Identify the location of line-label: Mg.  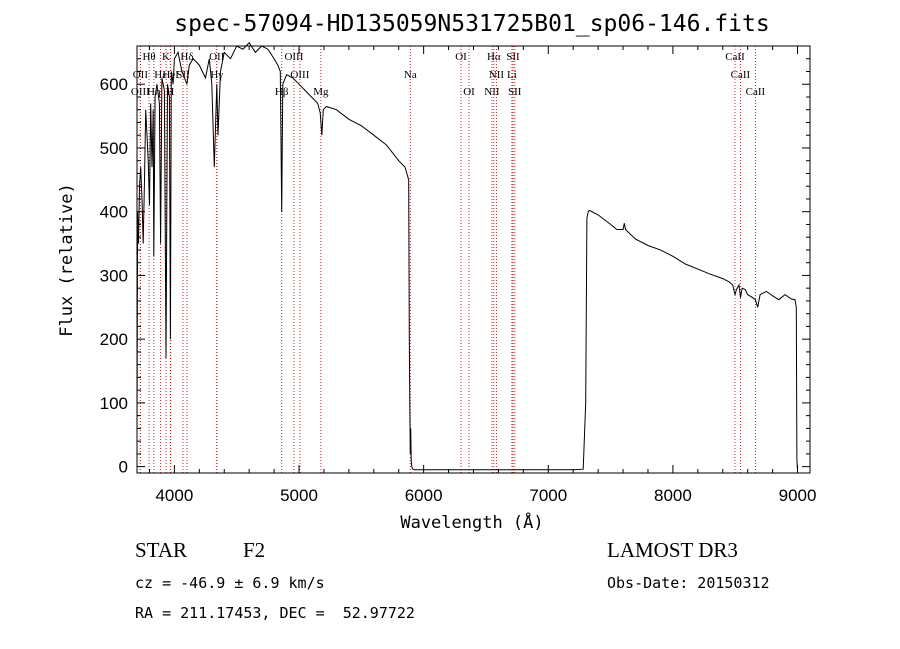
(321, 92).